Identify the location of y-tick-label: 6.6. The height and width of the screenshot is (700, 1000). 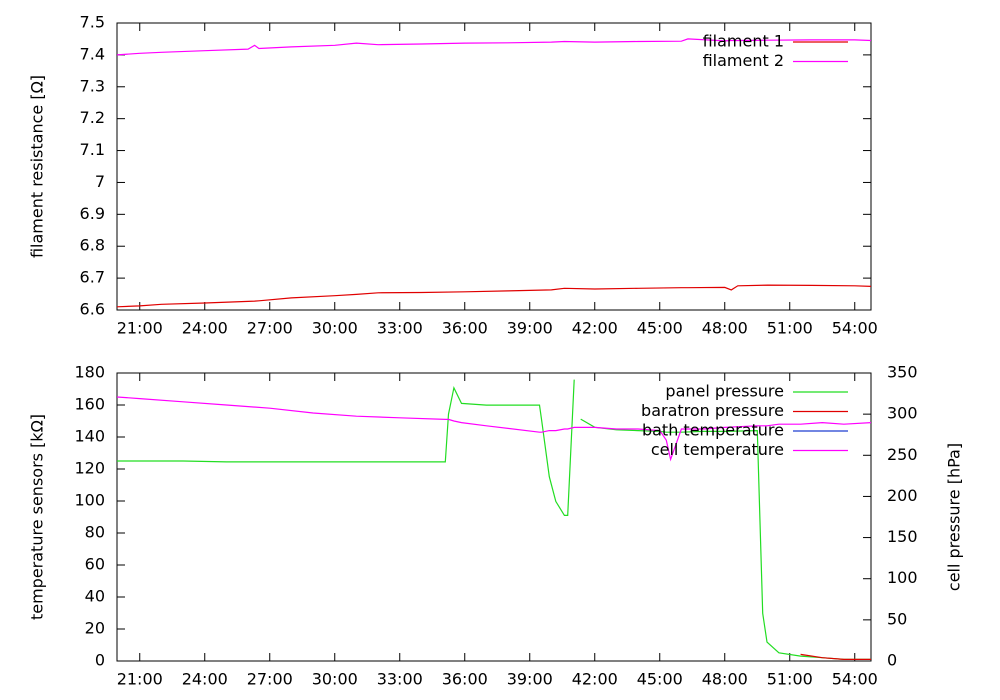
(92, 309).